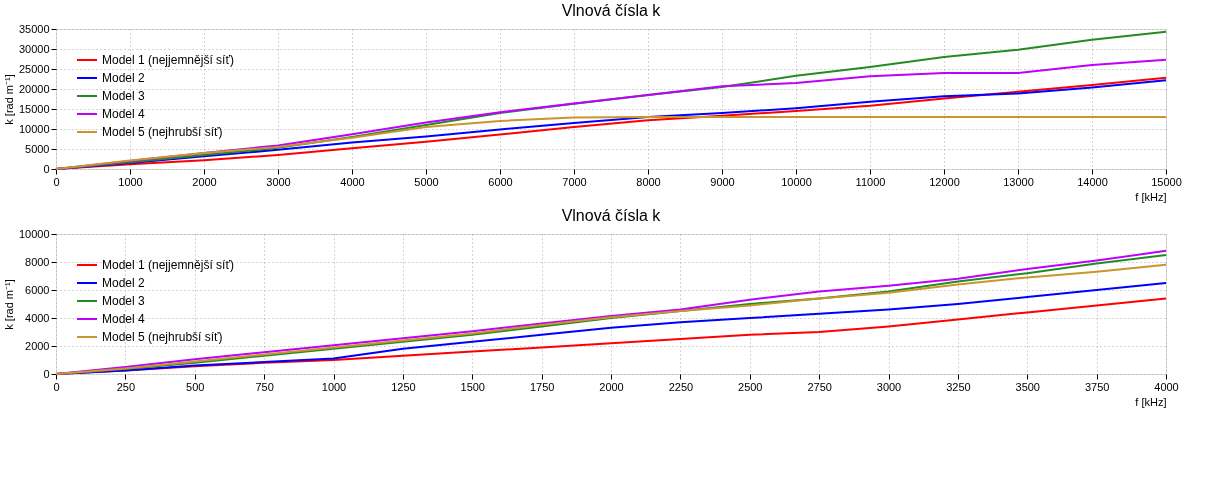 The image size is (1227, 495). What do you see at coordinates (195, 386) in the screenshot?
I see `x-tick-label: 500` at bounding box center [195, 386].